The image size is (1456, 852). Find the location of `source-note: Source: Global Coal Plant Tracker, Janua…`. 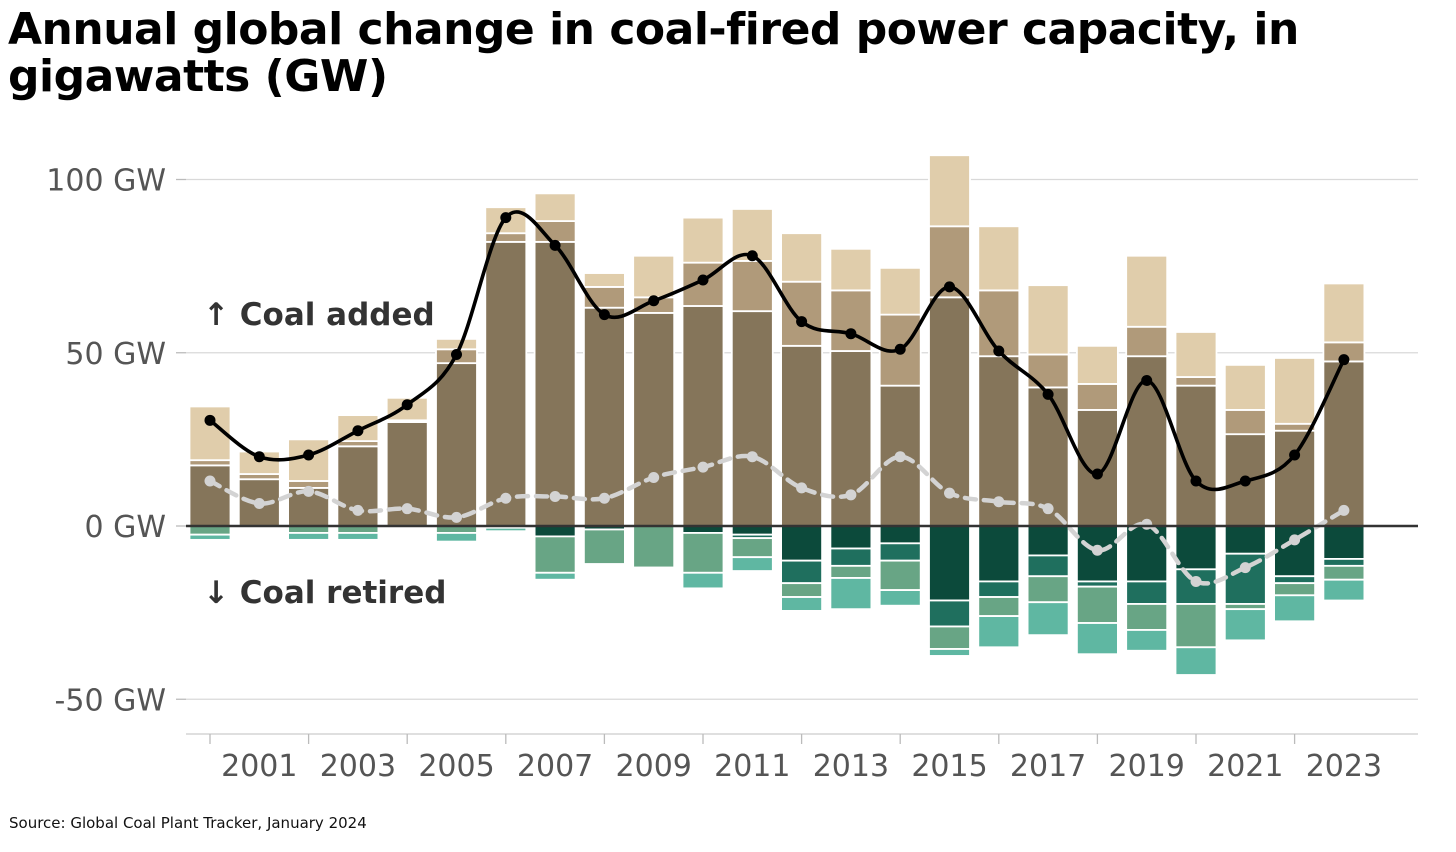

source-note: Source: Global Coal Plant Tracker, Janua… is located at coordinates (188, 823).